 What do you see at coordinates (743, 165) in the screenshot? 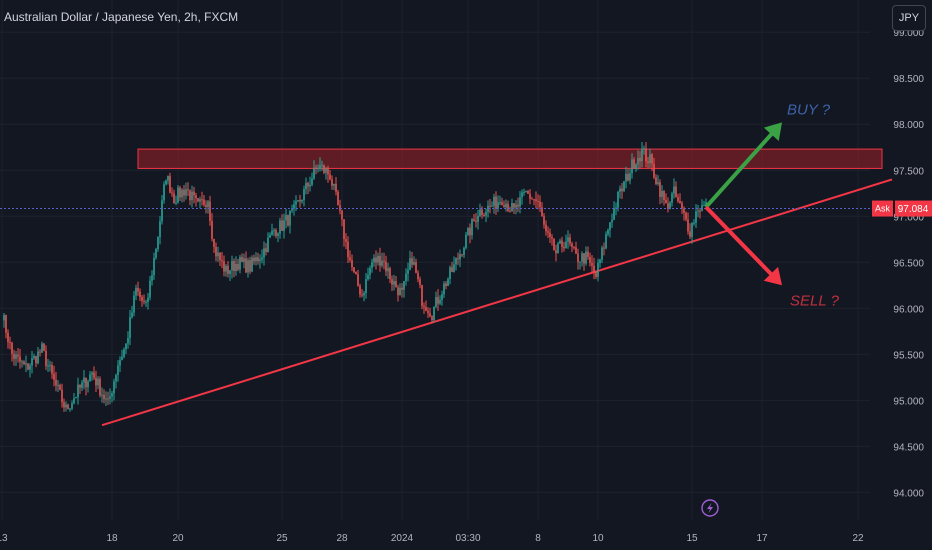
I see `buy-arrow` at bounding box center [743, 165].